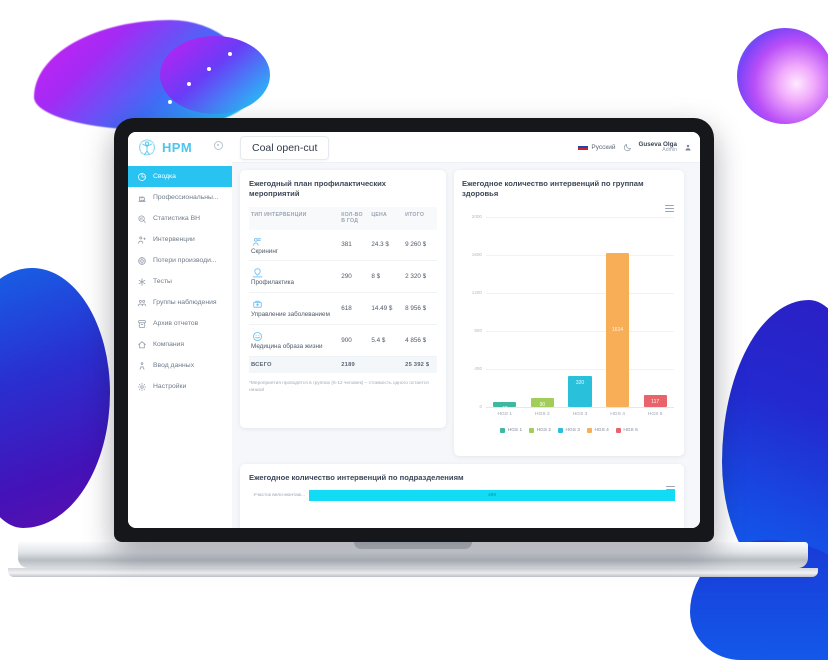 The width and height of the screenshot is (828, 661). I want to click on sidebar-item-label: Статистика ВН, so click(177, 218).